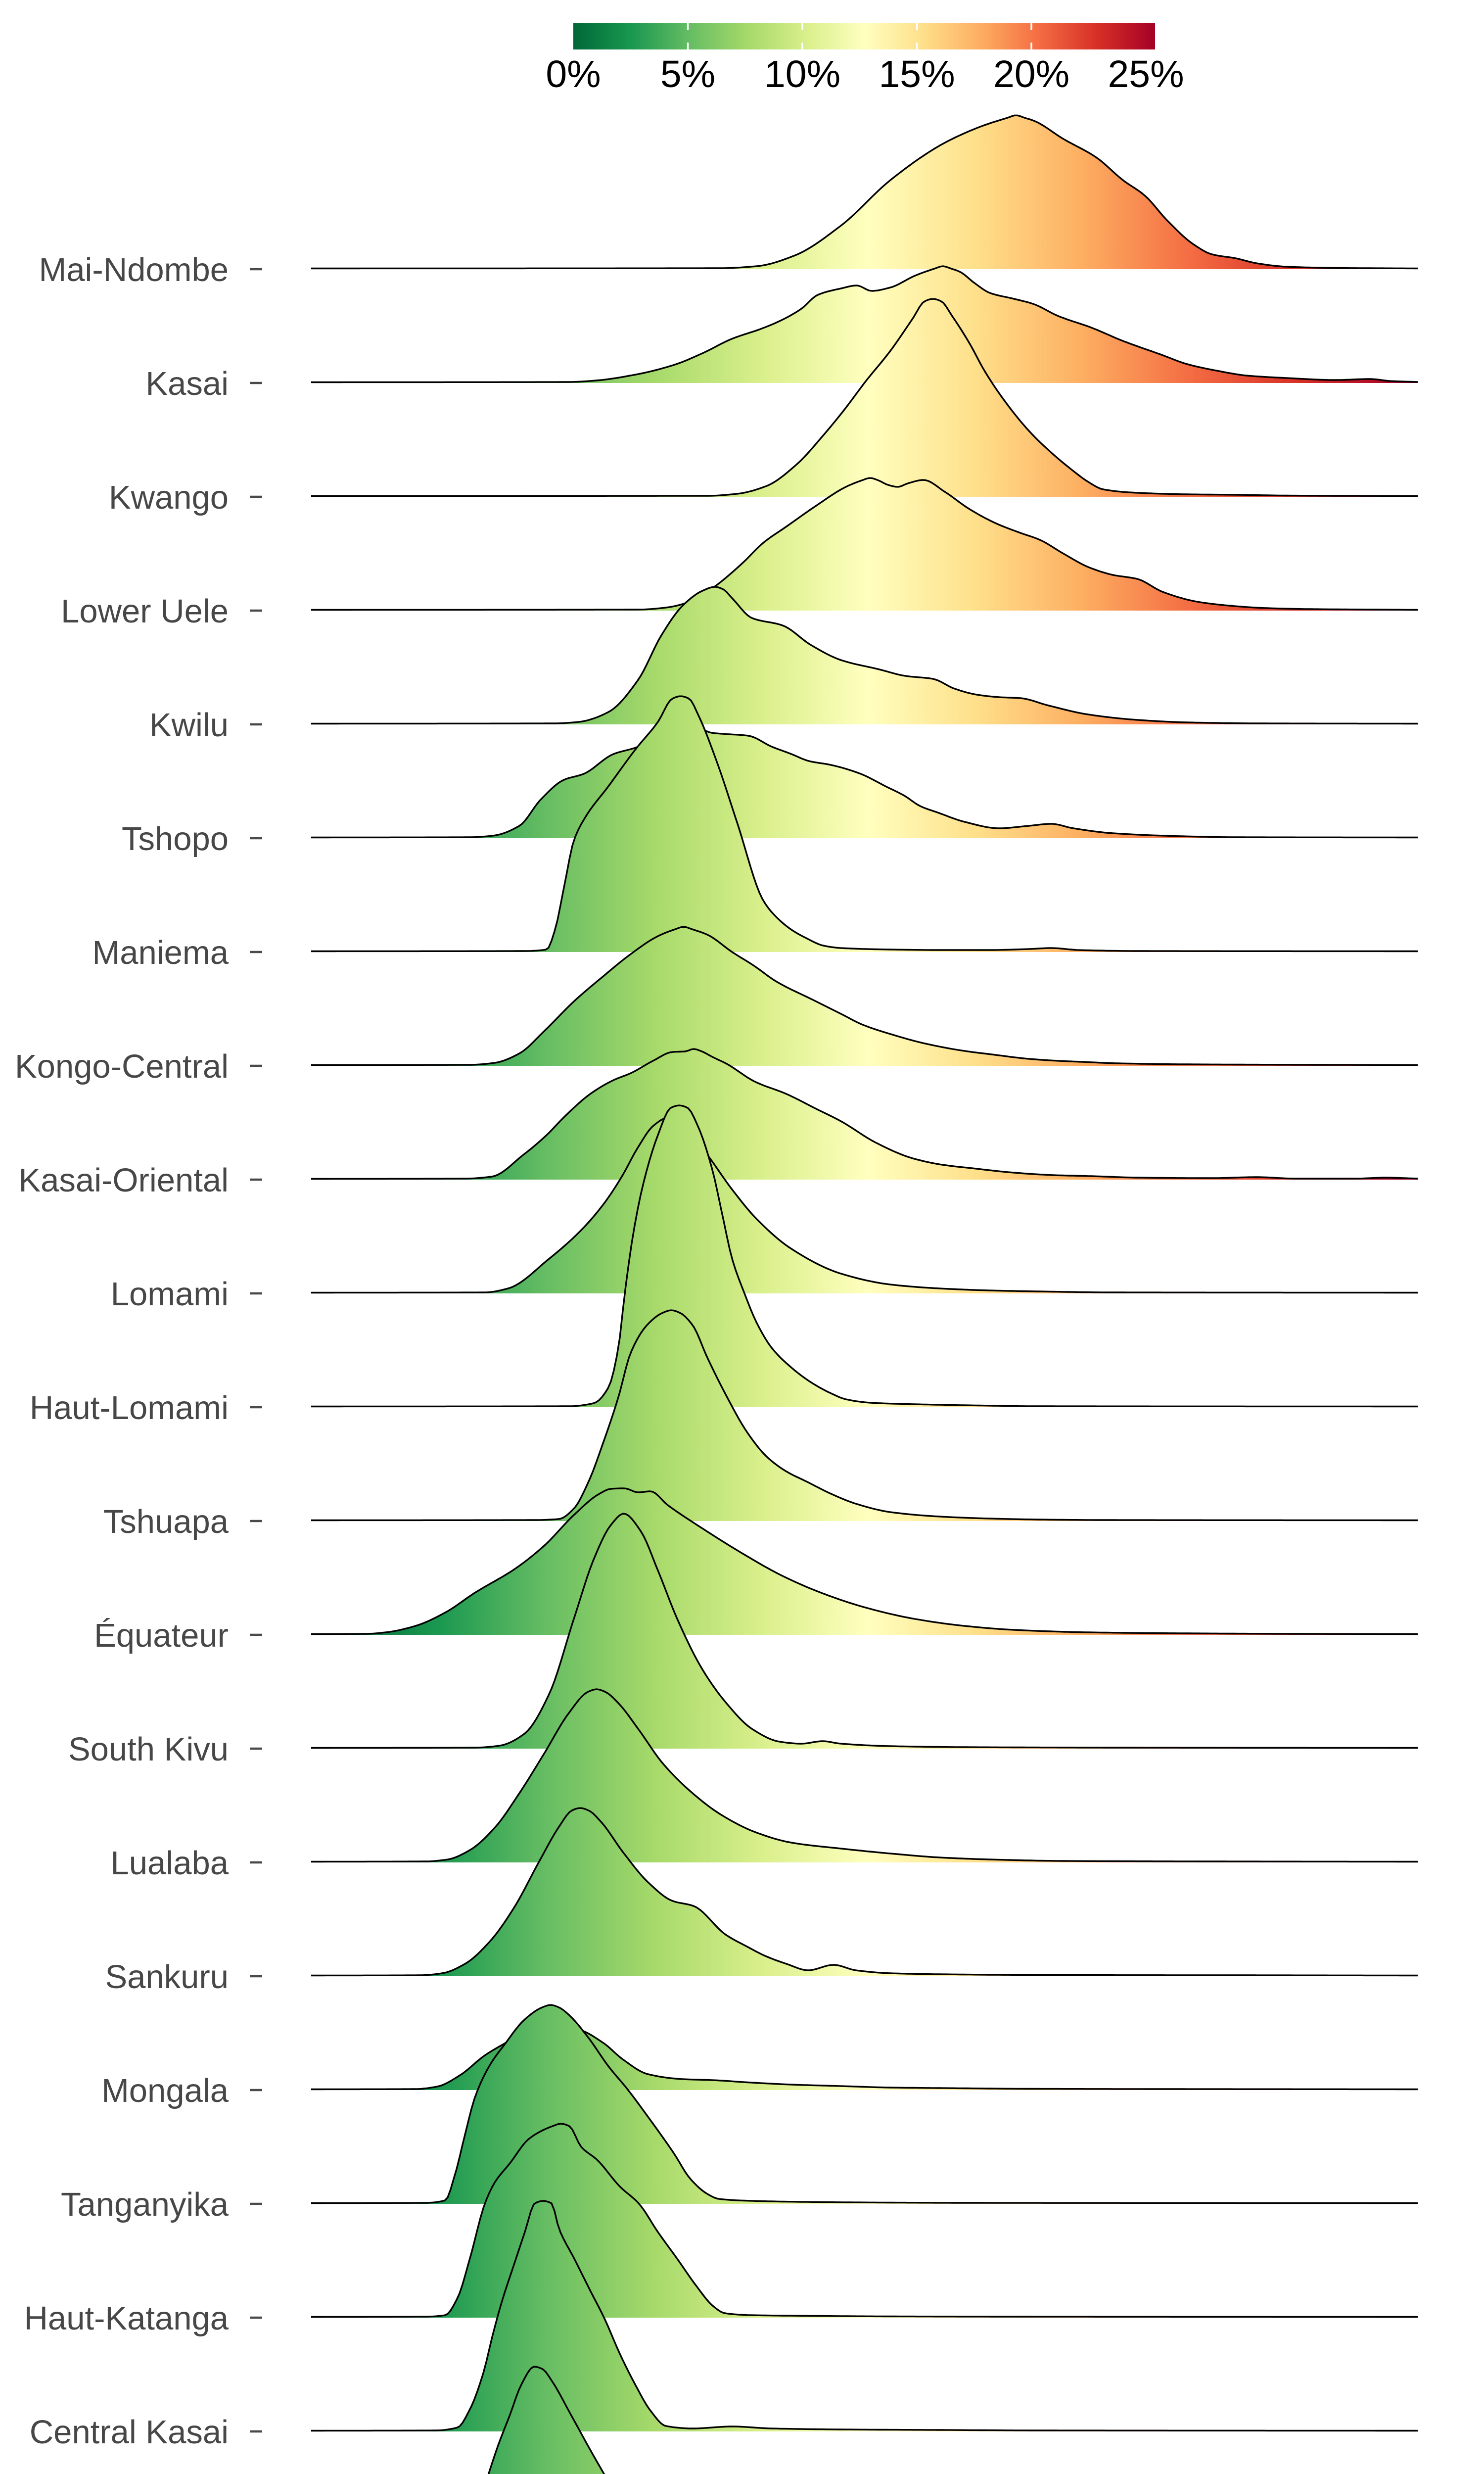  Describe the element at coordinates (161, 1636) in the screenshot. I see `svg-text: Équateur` at that location.